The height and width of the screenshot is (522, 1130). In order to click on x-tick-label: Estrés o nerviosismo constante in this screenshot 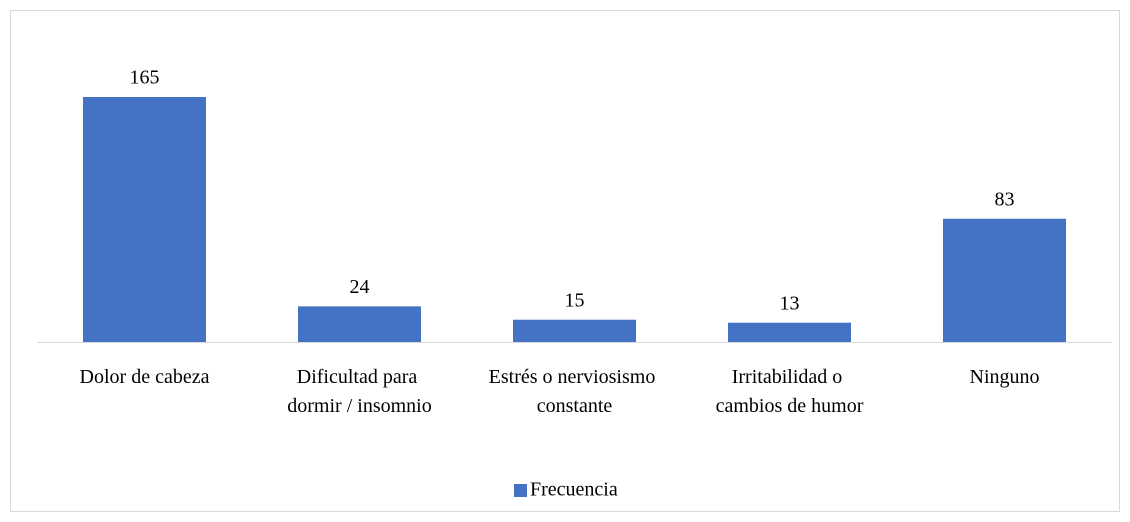, I will do `click(575, 391)`.